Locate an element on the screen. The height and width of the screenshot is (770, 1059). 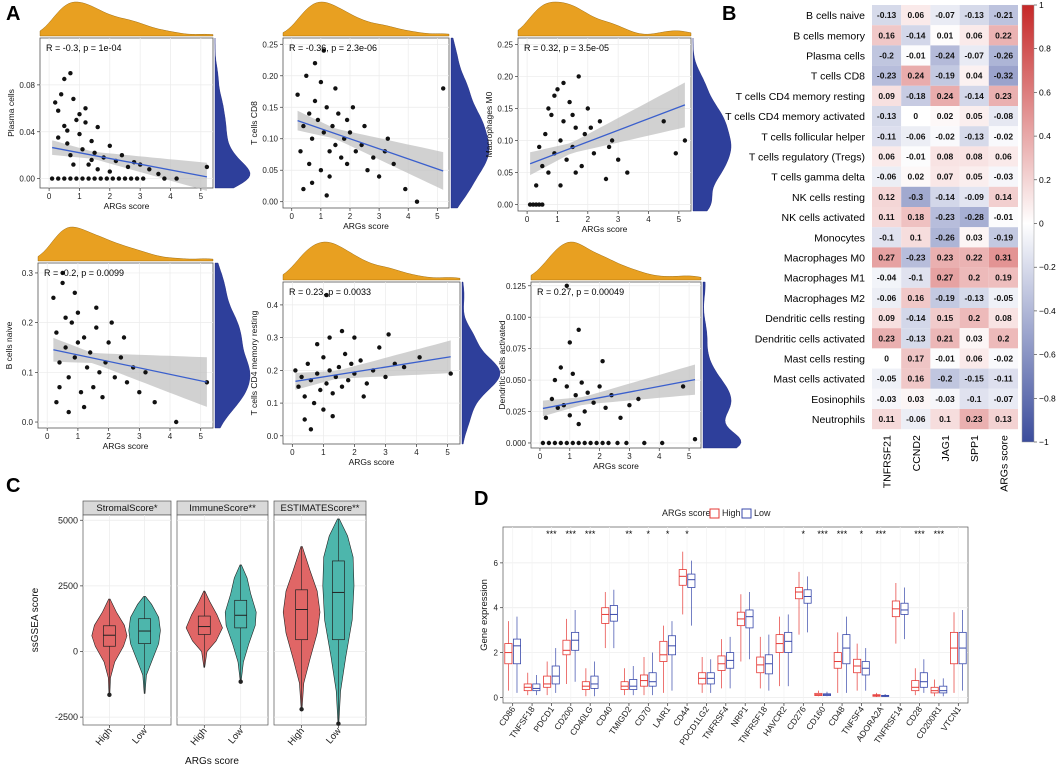
heatmap-row-label: T cells CD8 is located at coordinates (838, 77).